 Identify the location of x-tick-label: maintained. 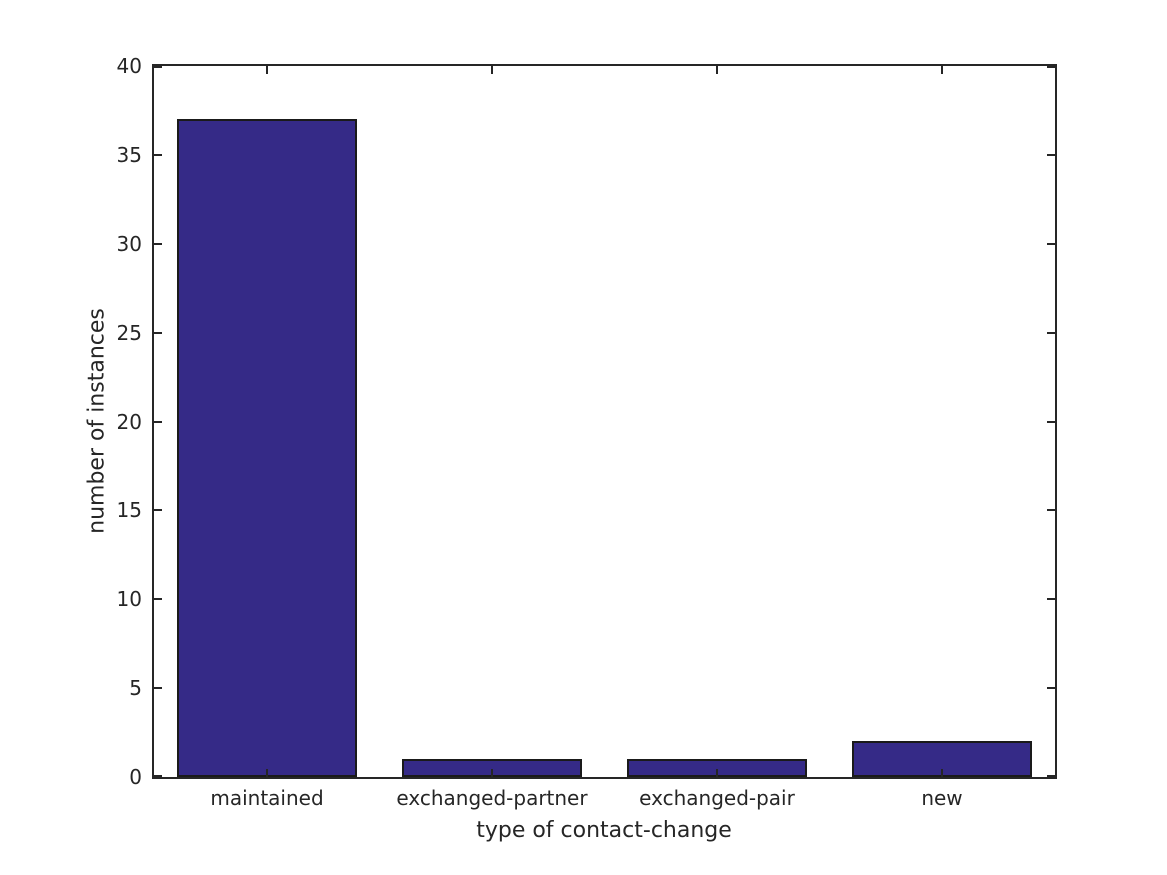
(267, 798).